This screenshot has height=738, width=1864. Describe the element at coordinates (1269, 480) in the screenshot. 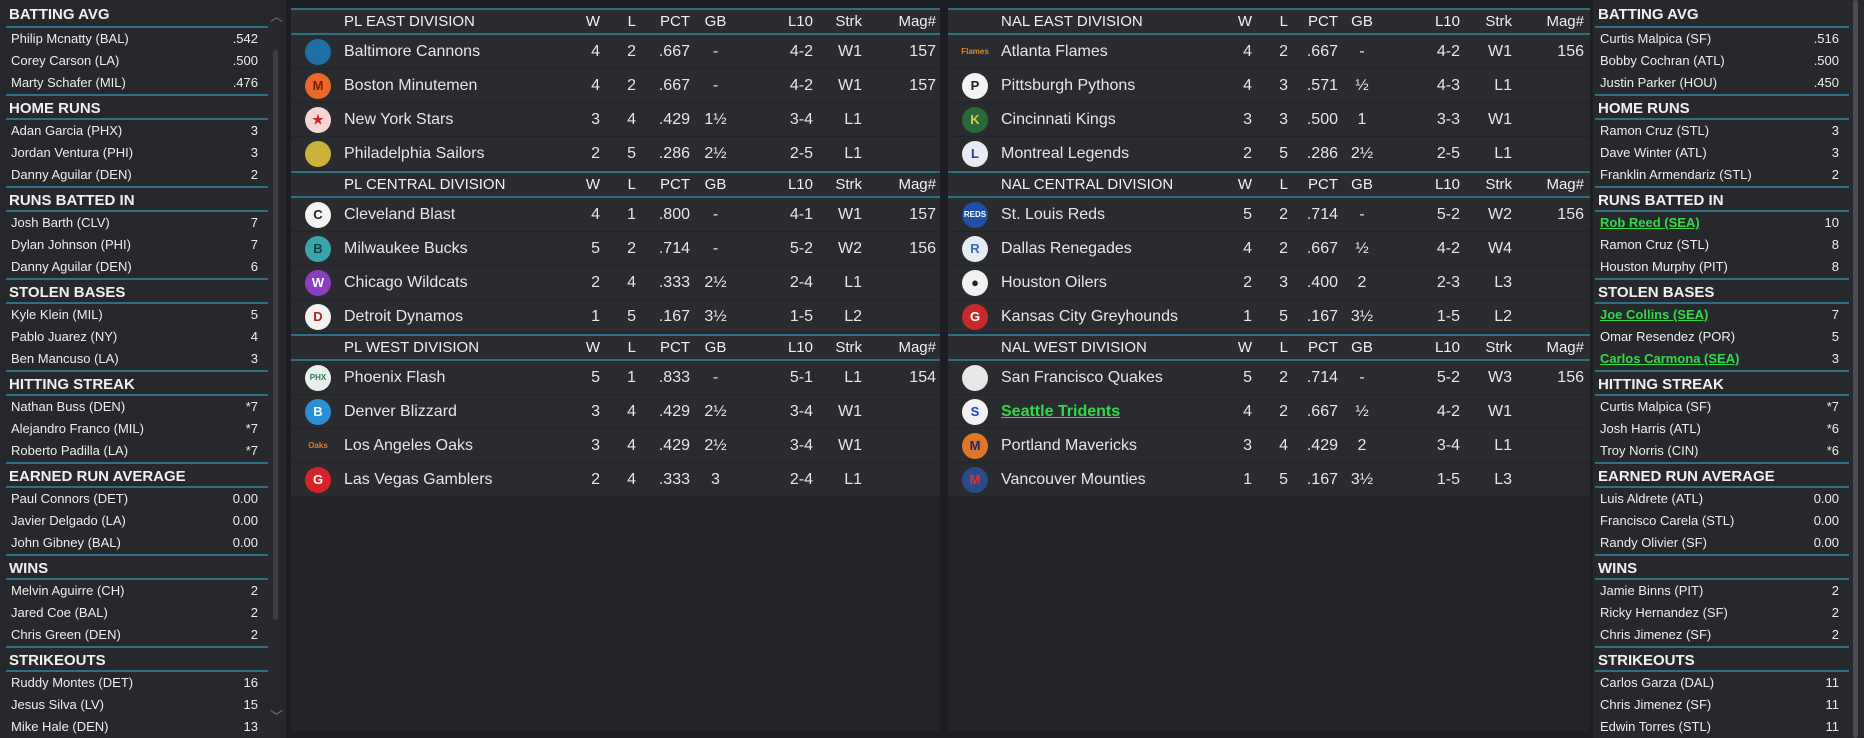

I see `team-row: M Vancouver Mounties 1 5 .167 3½ 1-5 L3` at that location.